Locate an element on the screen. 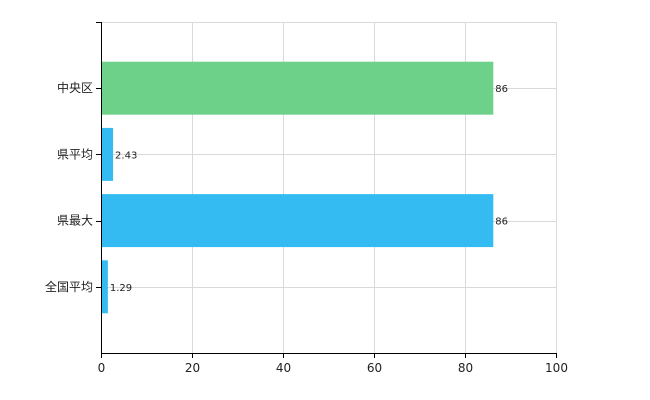  x-tick-label: 40 is located at coordinates (283, 368).